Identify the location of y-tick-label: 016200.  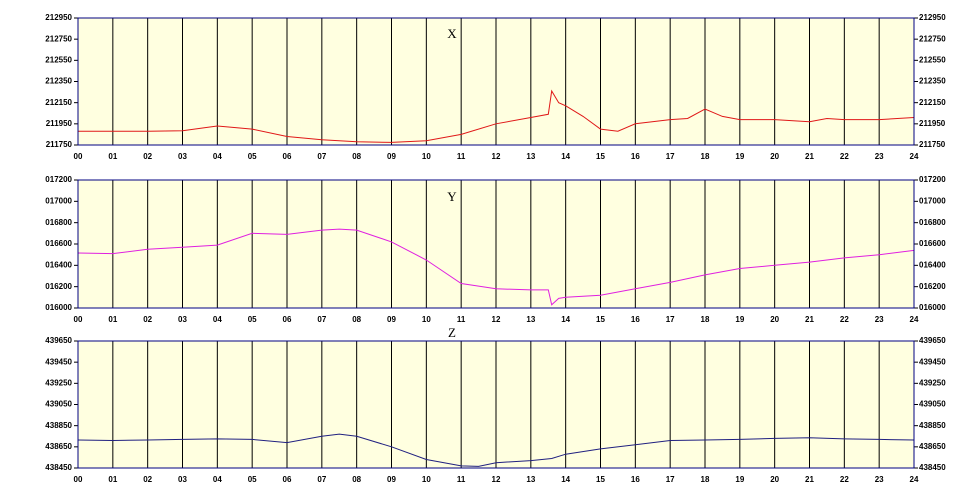
(58, 286).